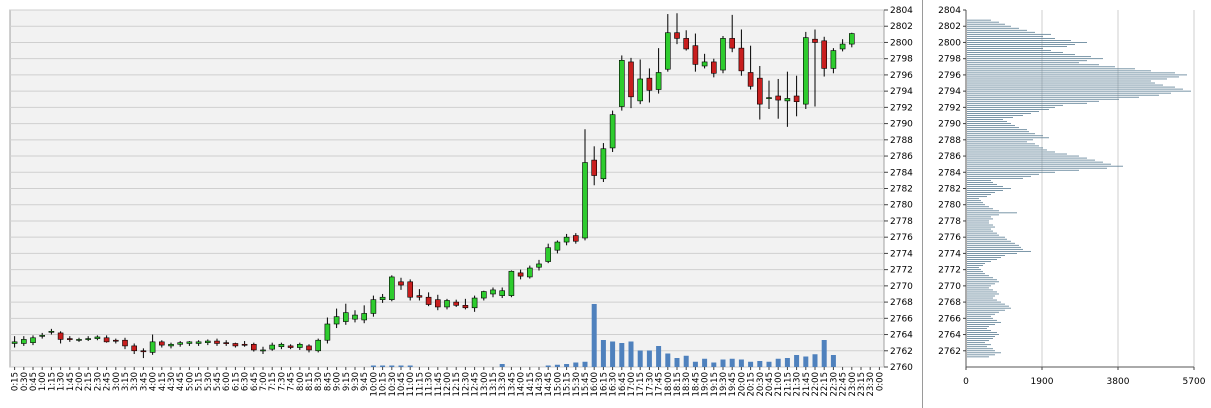  What do you see at coordinates (236, 381) in the screenshot?
I see `x-tick-label: 6:15` at bounding box center [236, 381].